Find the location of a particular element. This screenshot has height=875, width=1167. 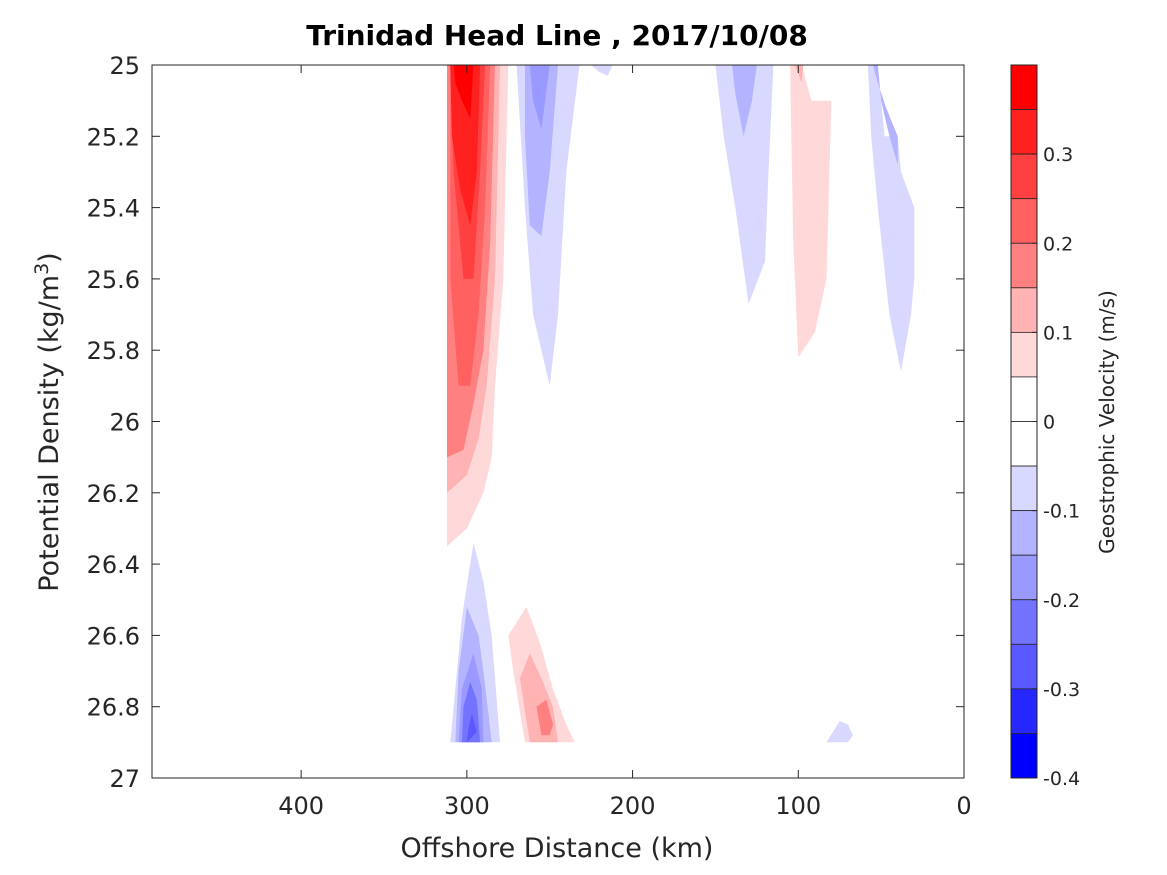

y-tick-label-3: 25.6 is located at coordinates (113, 280).